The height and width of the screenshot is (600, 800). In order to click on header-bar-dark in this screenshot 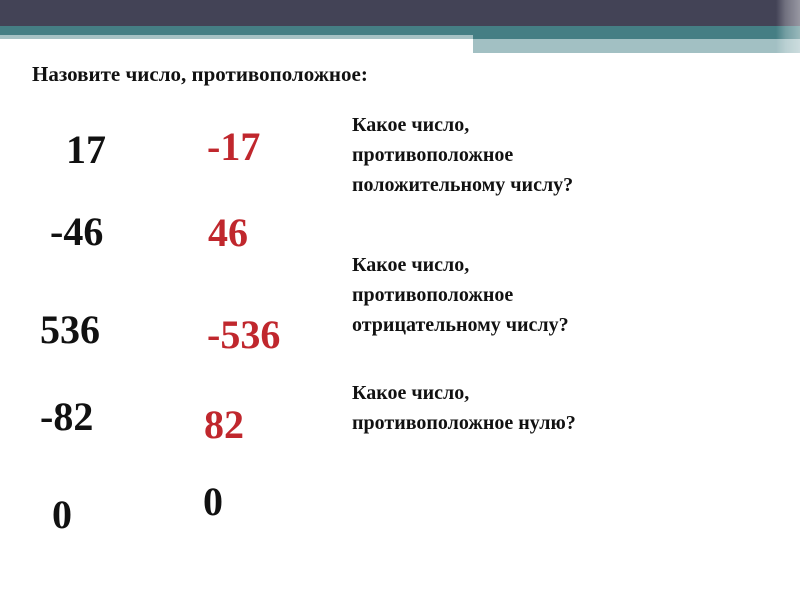, I will do `click(400, 13)`.